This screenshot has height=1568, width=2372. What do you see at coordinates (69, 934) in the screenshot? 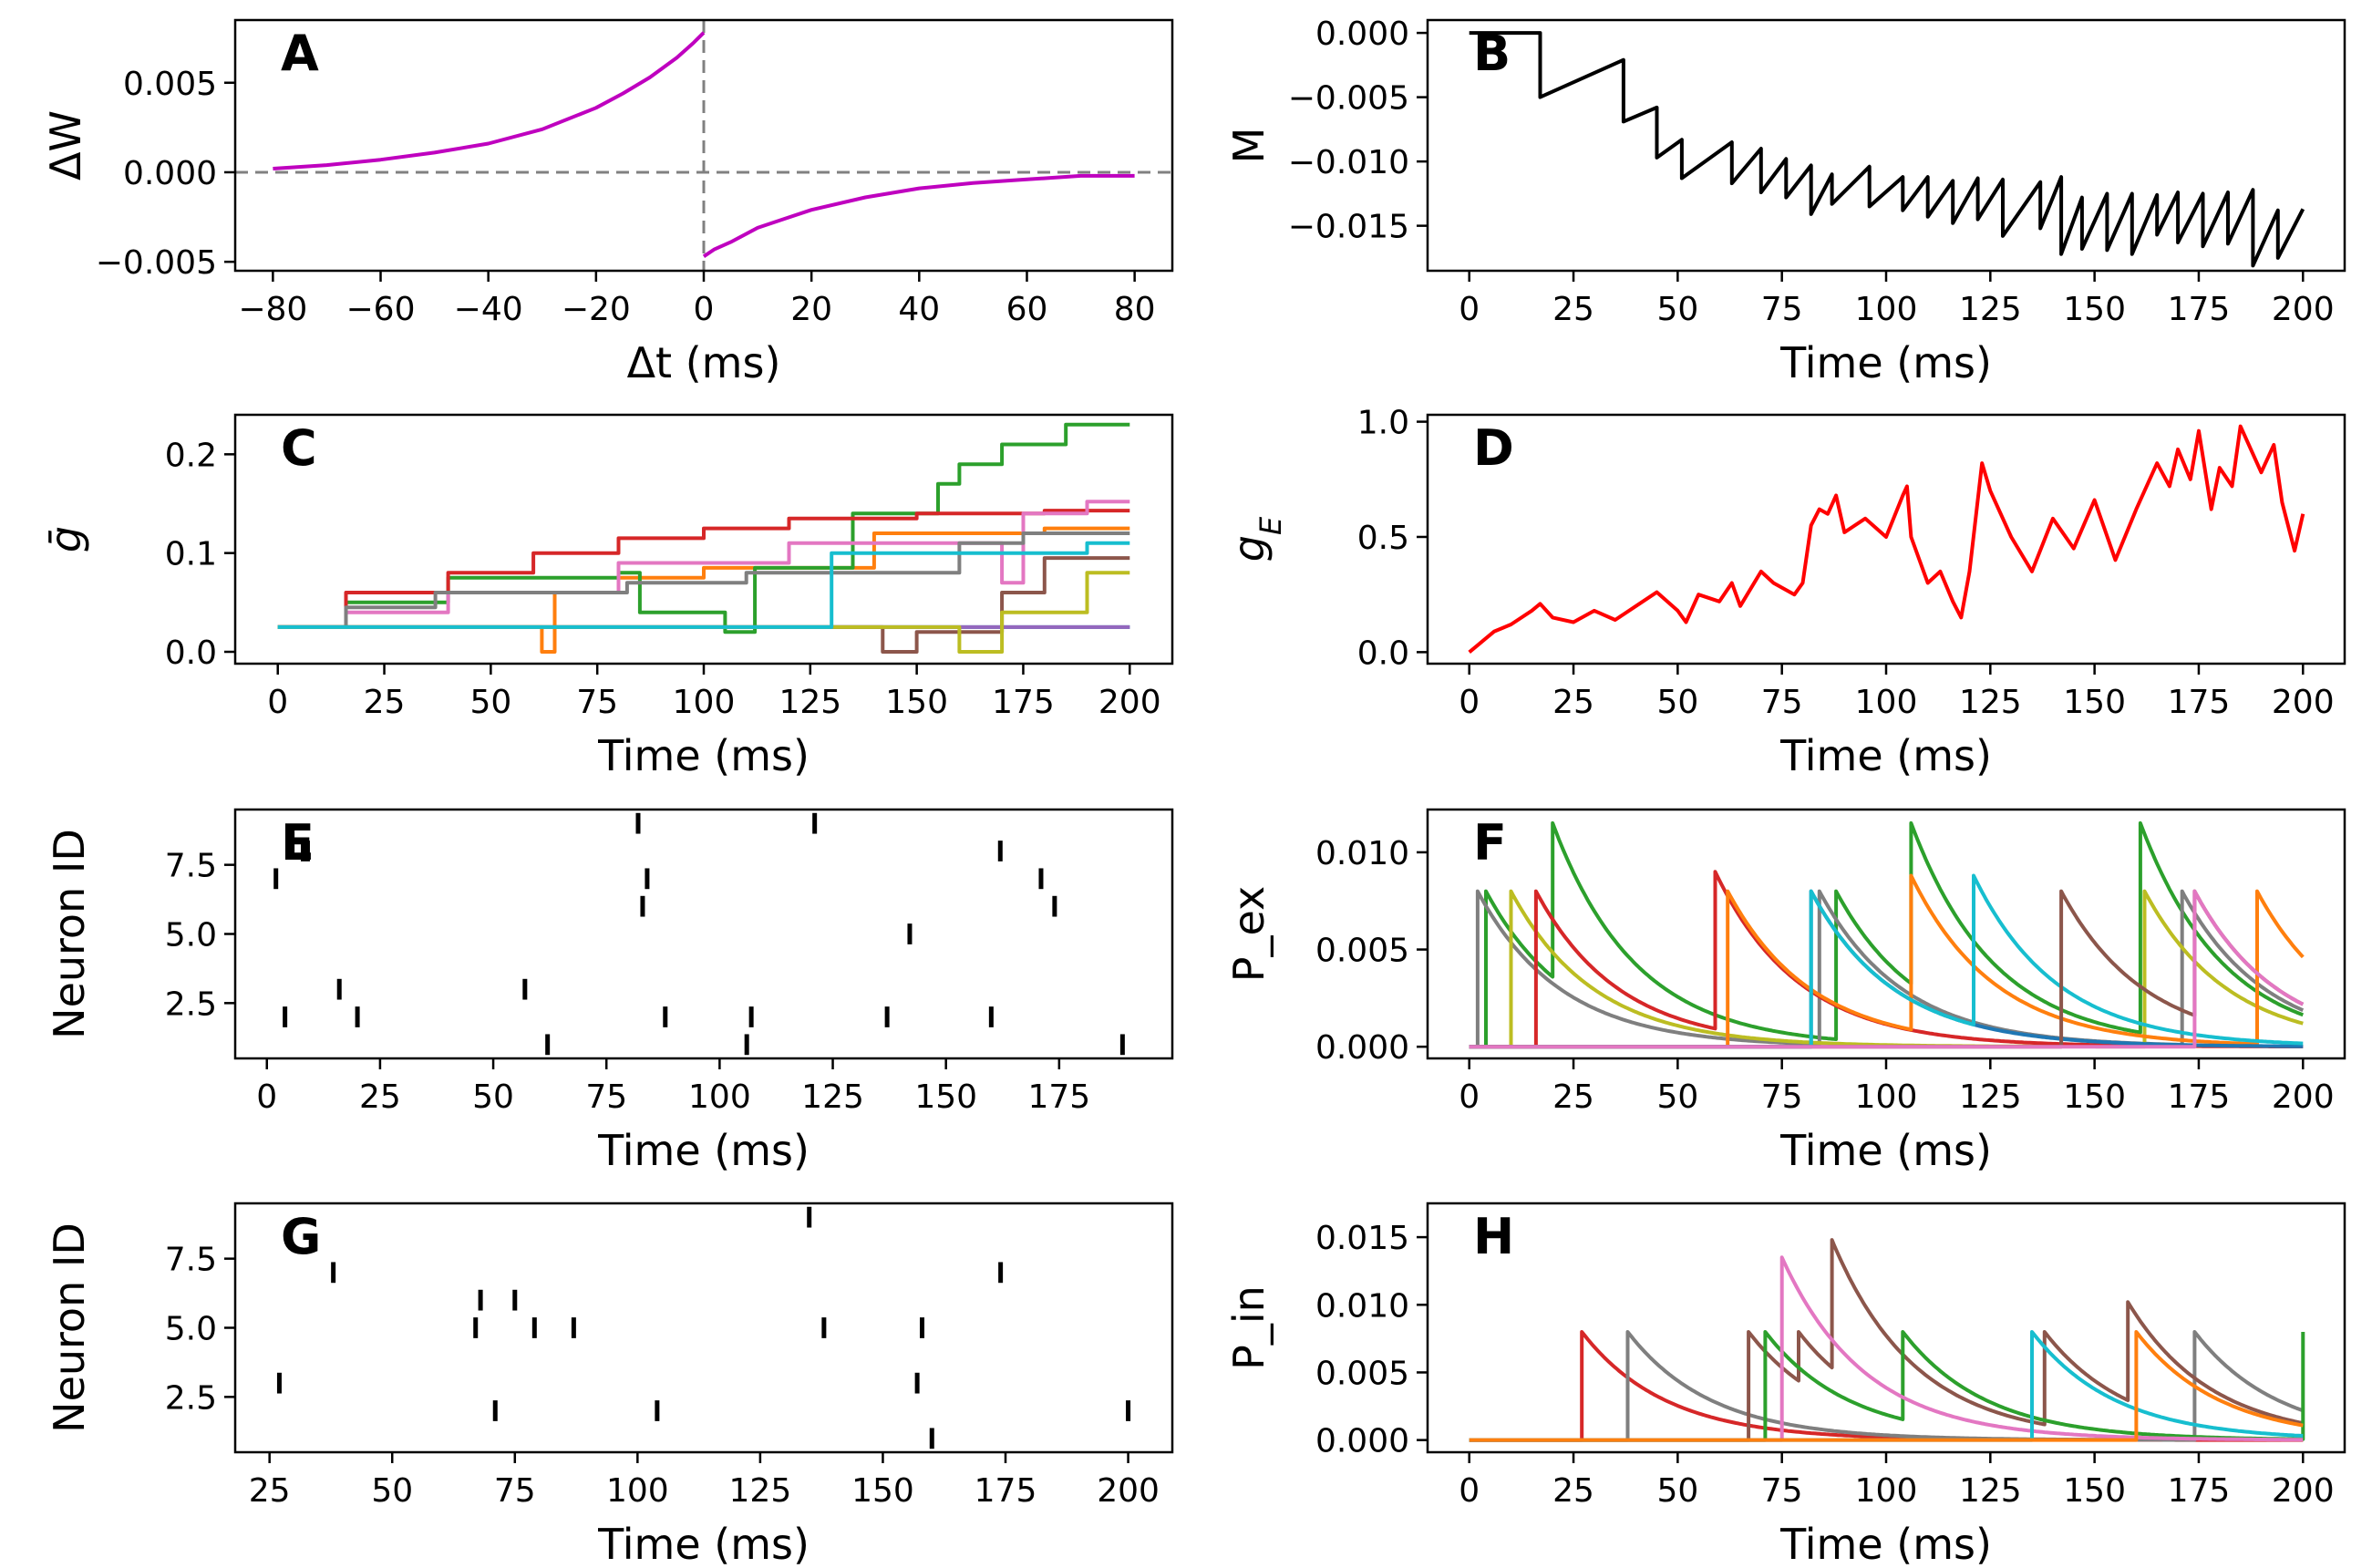
I see `y-axis-label: Neuron ID` at bounding box center [69, 934].